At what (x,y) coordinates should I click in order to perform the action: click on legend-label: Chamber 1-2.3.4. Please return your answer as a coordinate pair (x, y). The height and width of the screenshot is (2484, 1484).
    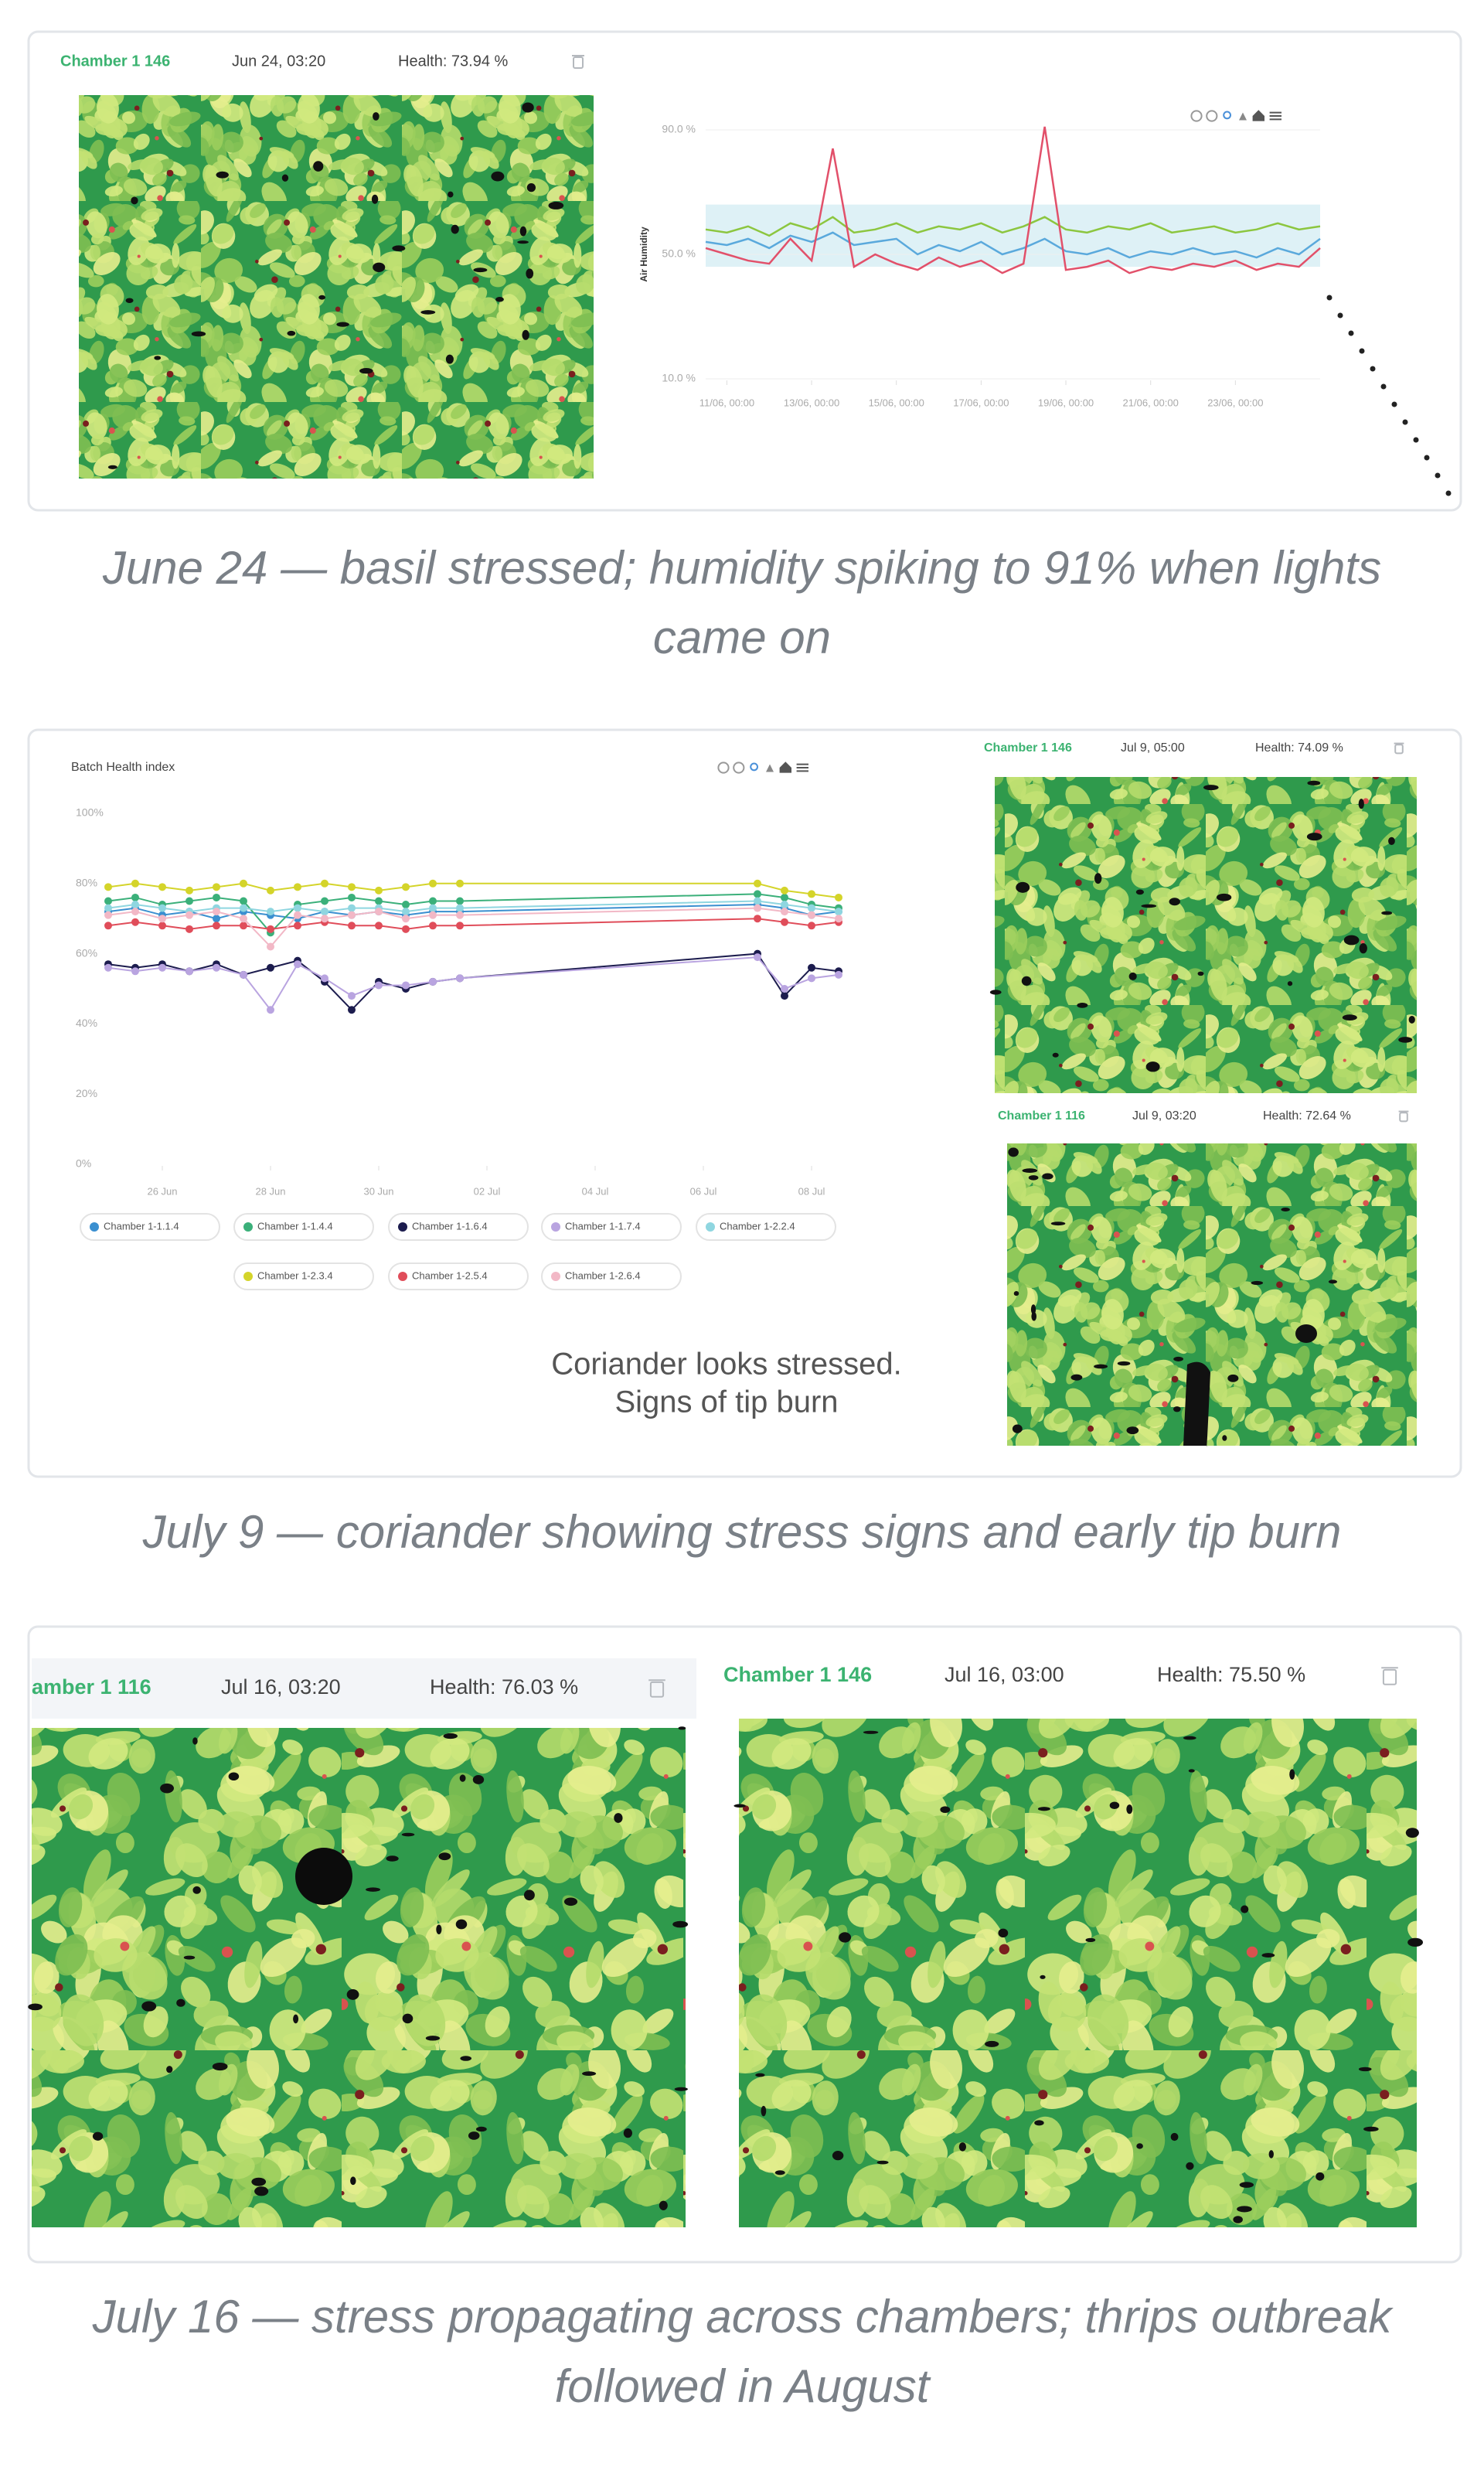
    Looking at the image, I should click on (295, 1275).